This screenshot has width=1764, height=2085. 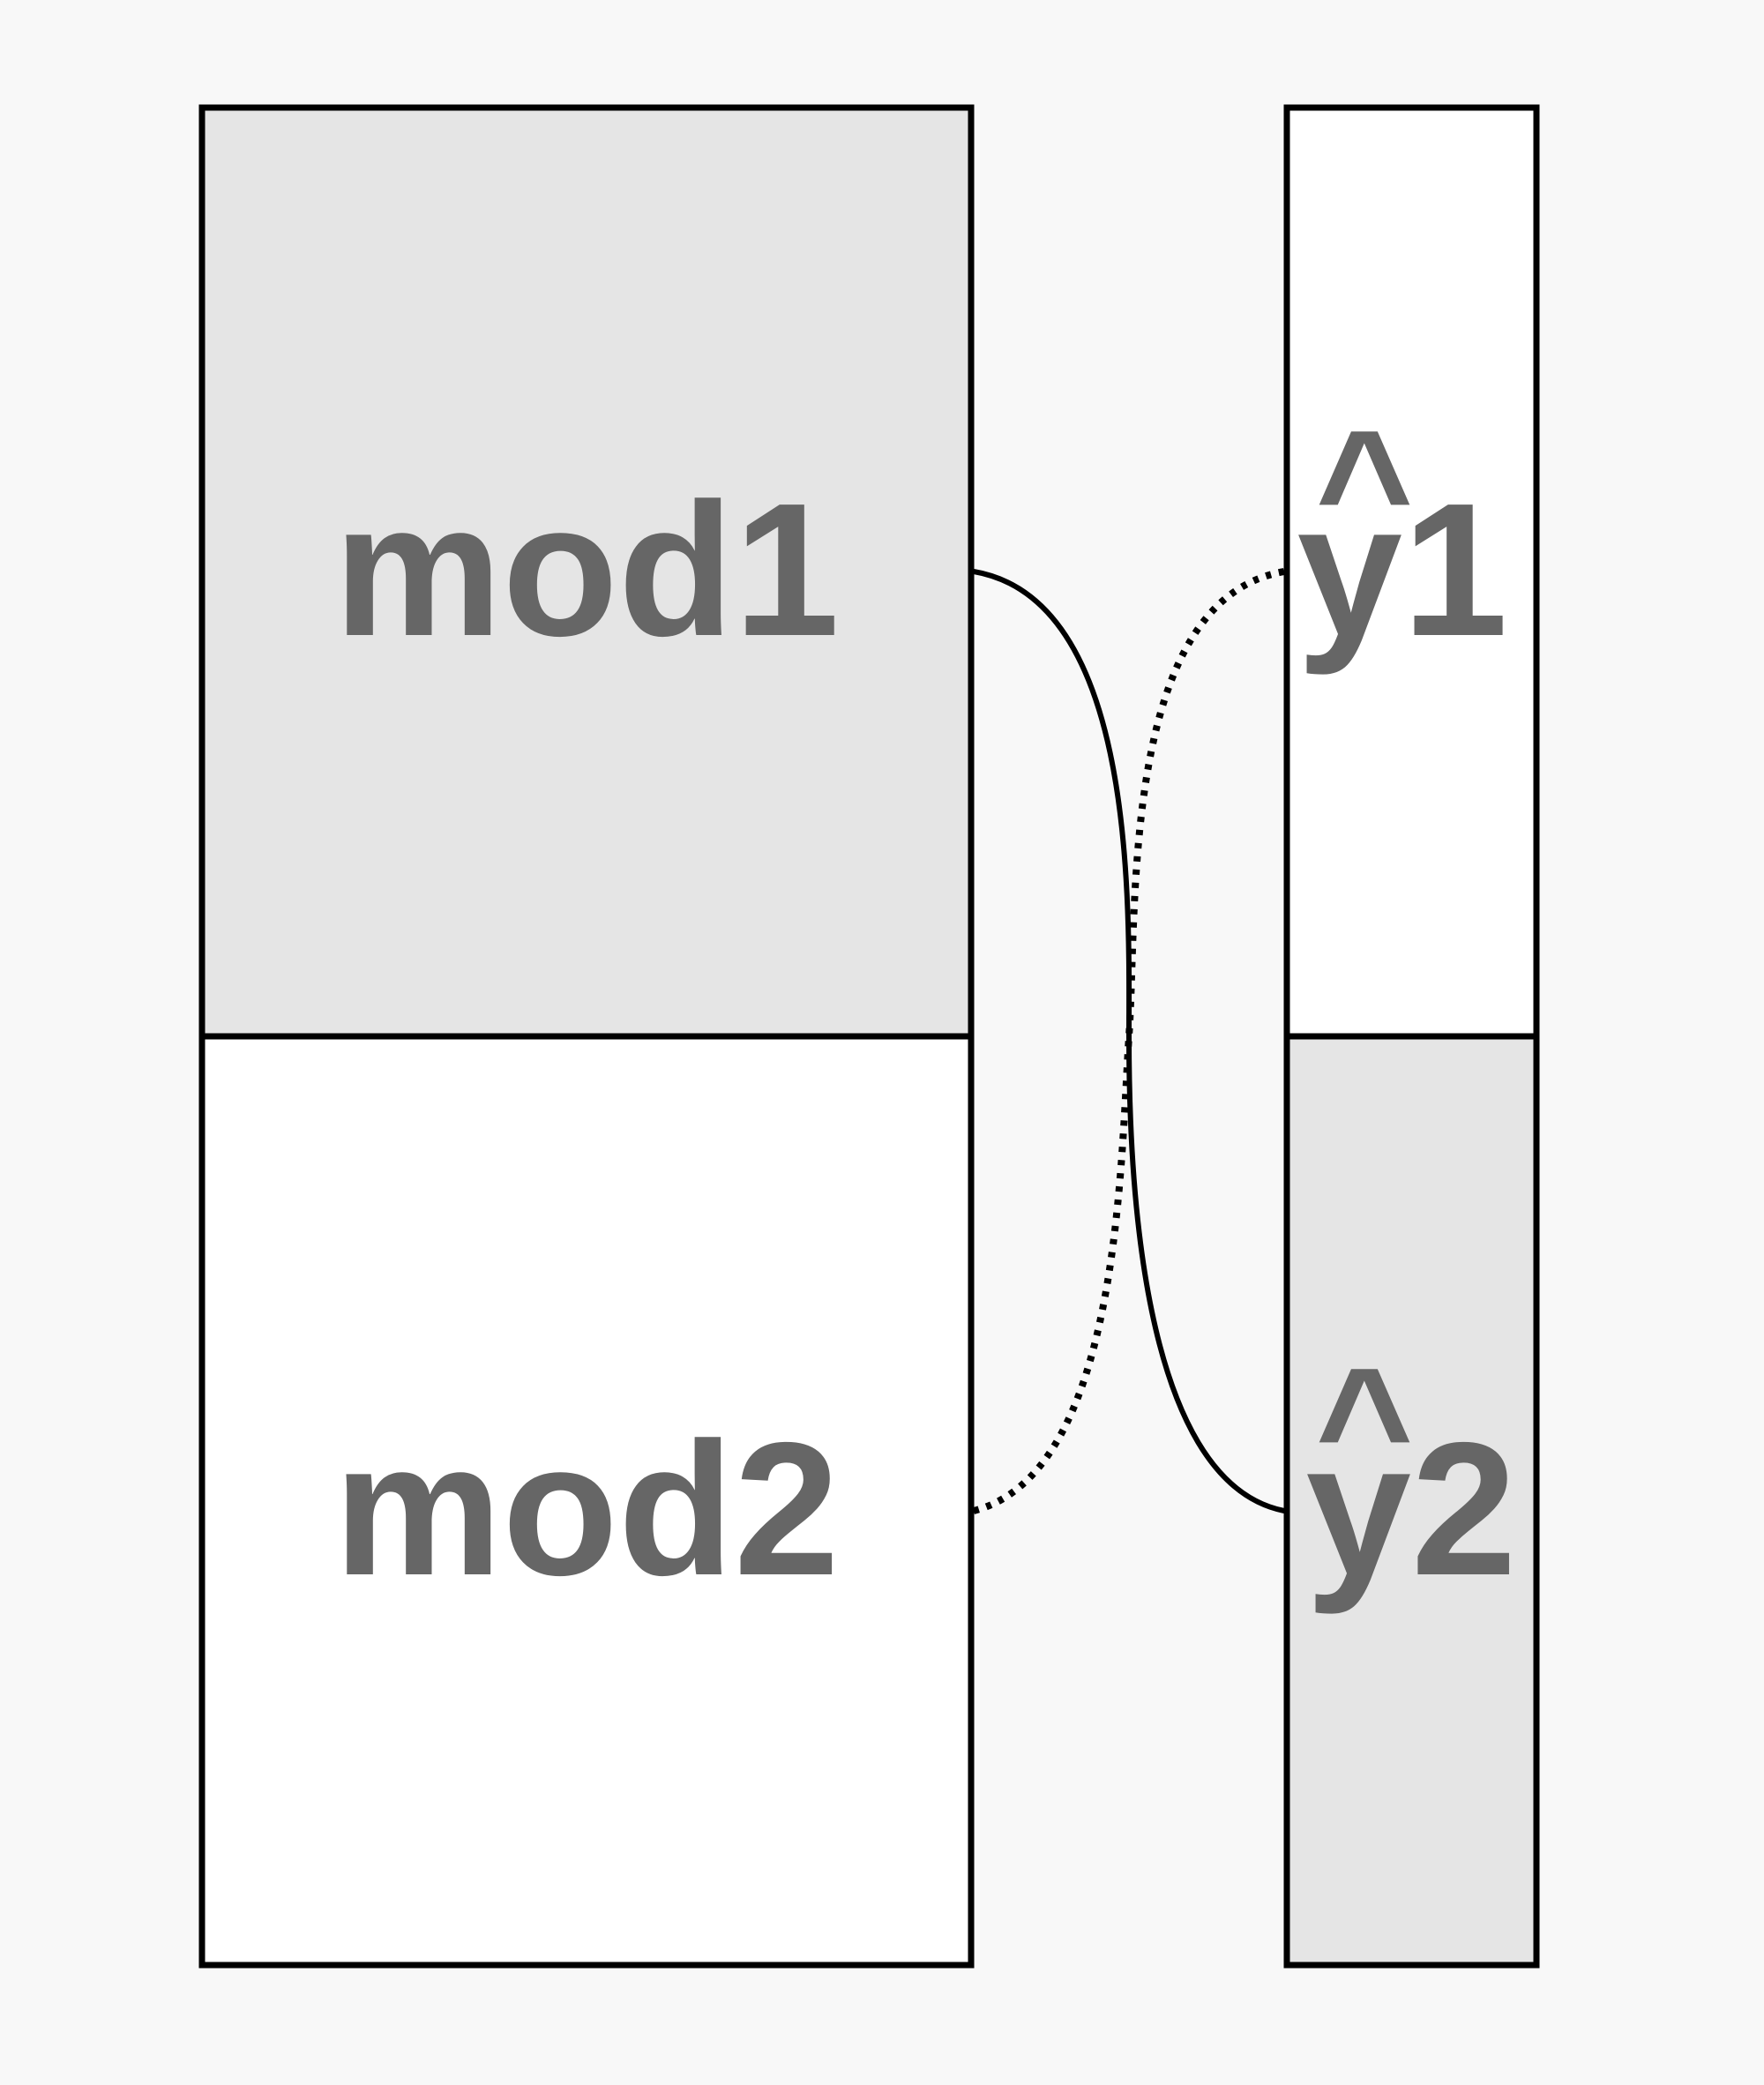 I want to click on mod1-label: mod1, so click(x=586, y=569).